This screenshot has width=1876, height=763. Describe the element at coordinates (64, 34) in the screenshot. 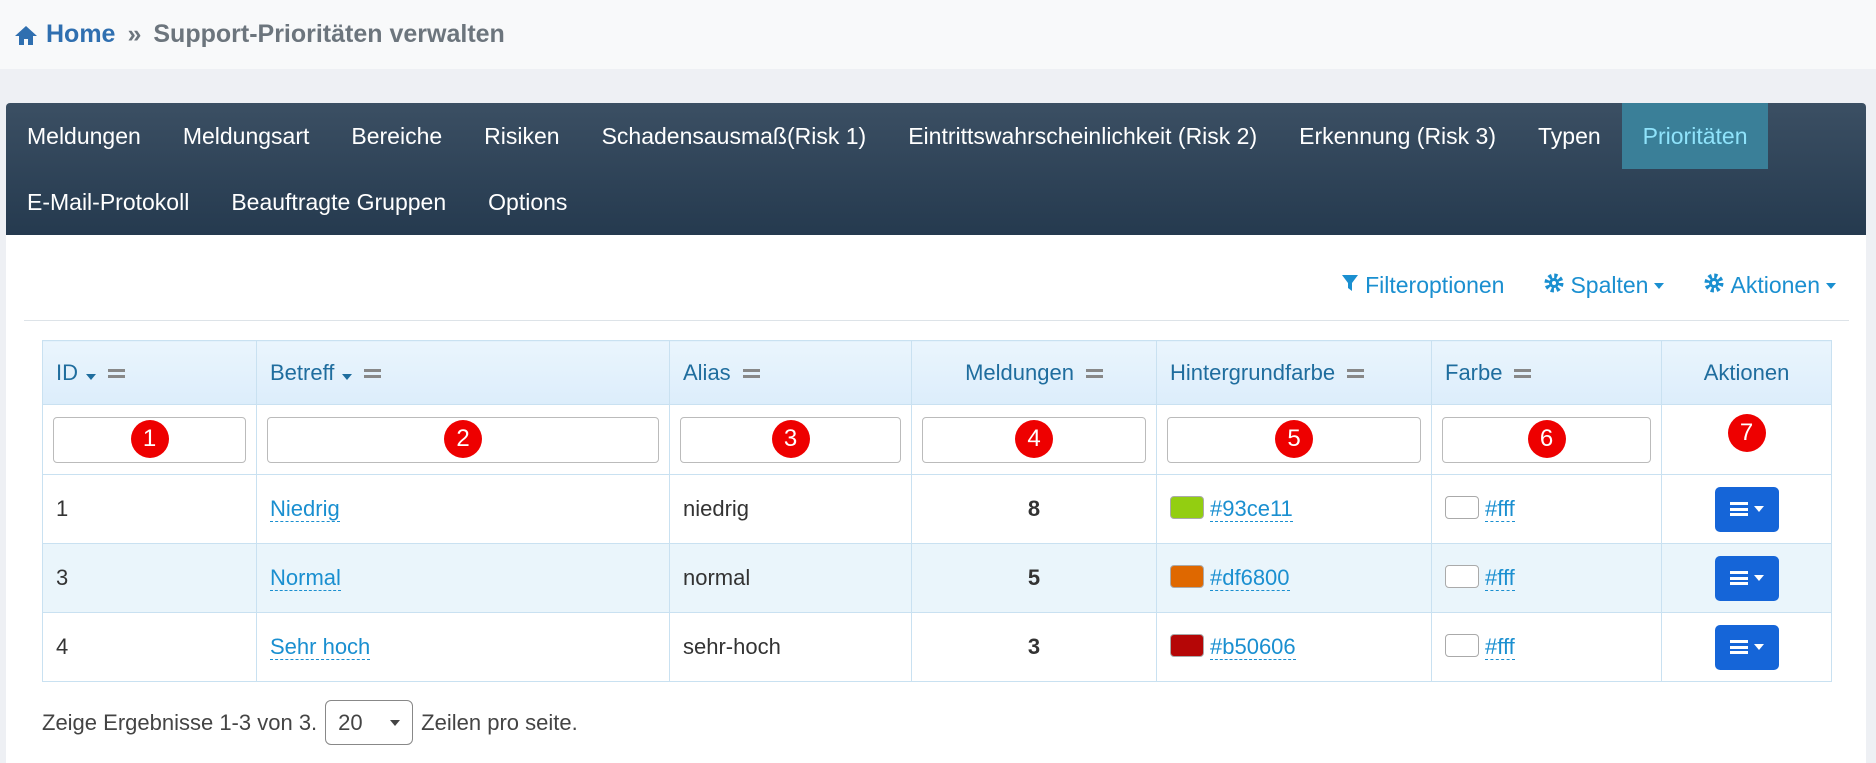

I see `home-link: Home` at that location.